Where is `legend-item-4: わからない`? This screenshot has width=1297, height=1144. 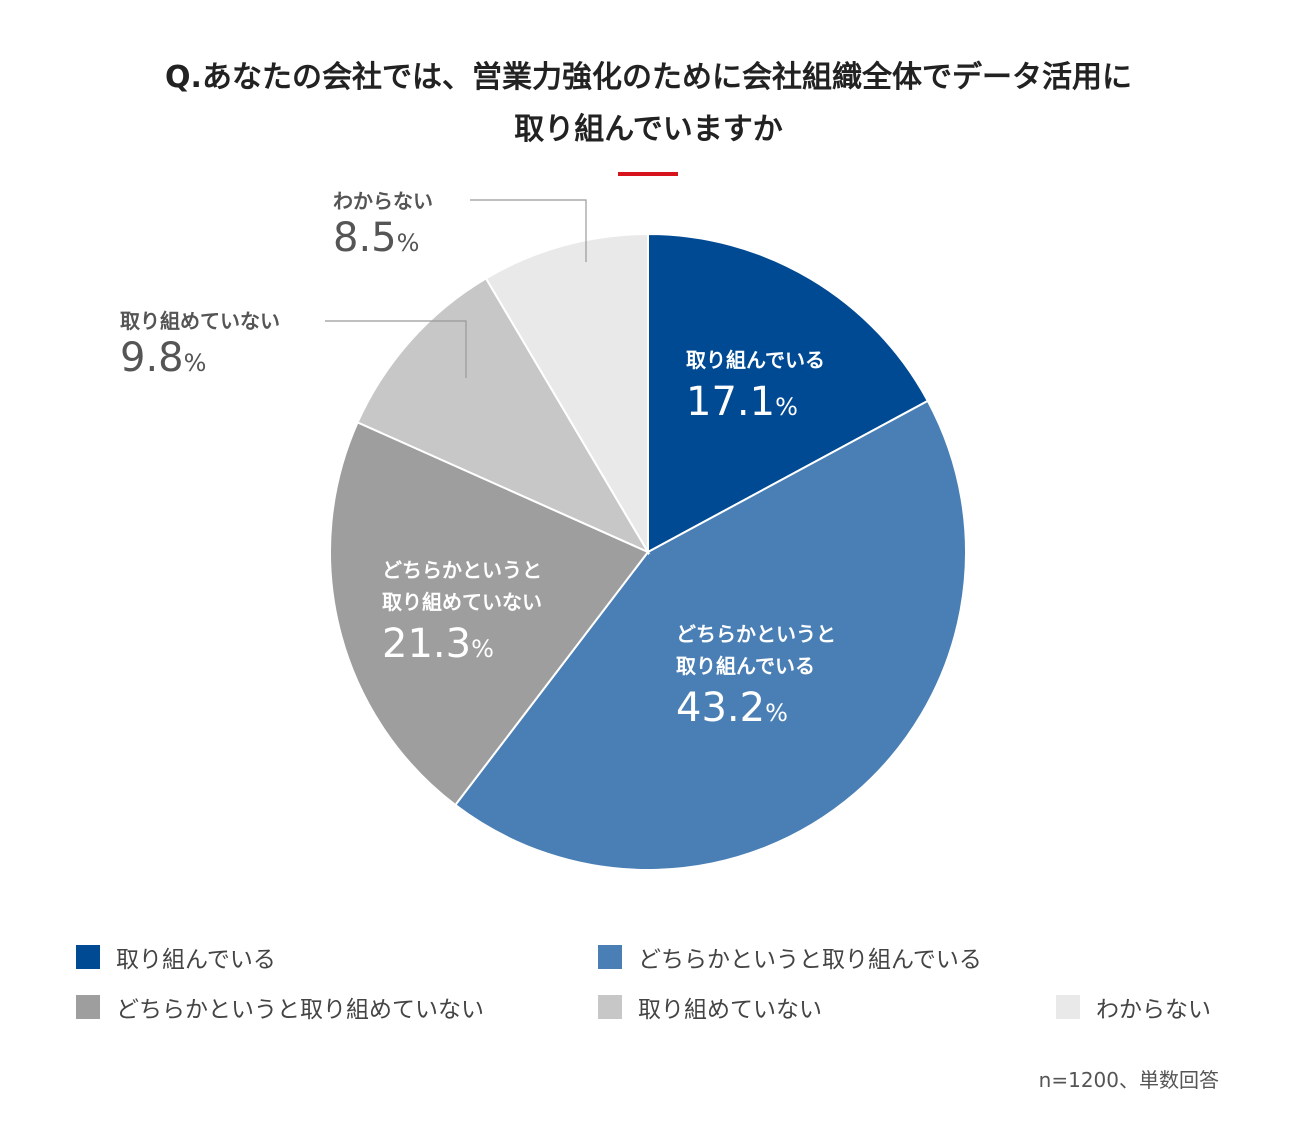
legend-item-4: わからない is located at coordinates (1133, 1007).